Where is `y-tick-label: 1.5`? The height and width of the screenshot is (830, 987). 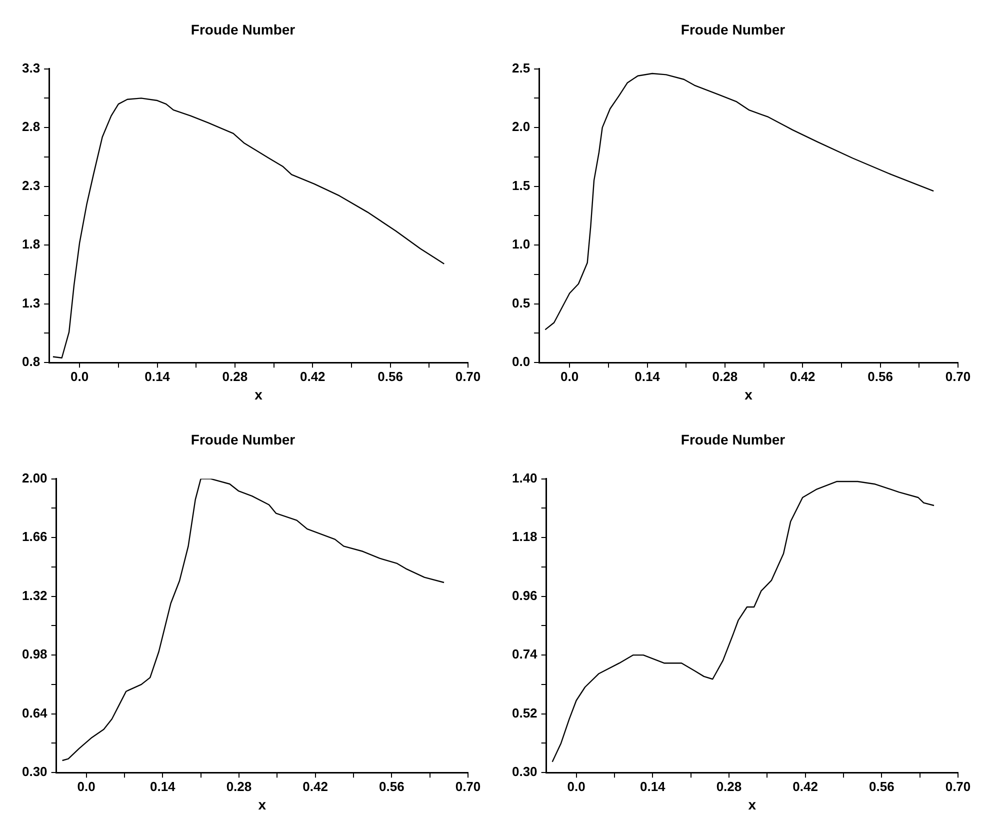 y-tick-label: 1.5 is located at coordinates (521, 185).